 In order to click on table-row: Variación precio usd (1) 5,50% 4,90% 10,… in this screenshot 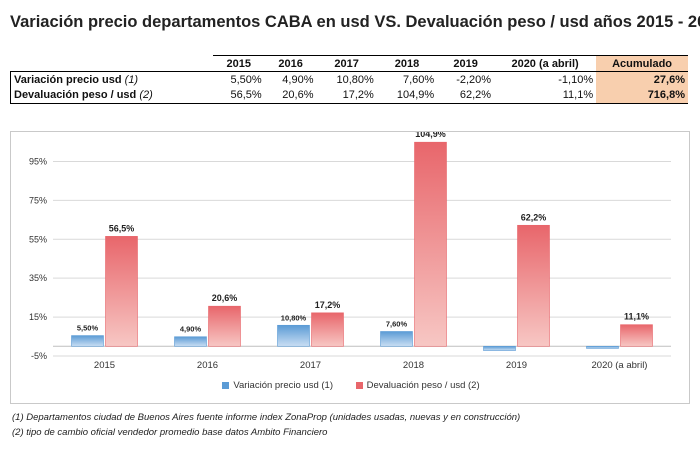, I will do `click(348, 79)`.